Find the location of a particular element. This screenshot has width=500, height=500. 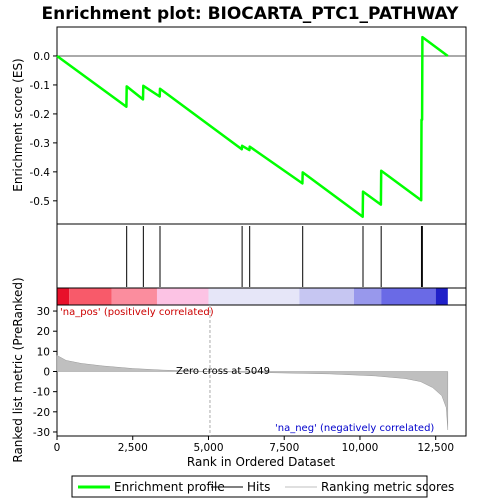

chart-title: Enrichment plot: BIOCARTA_PTC1_PATHWAY is located at coordinates (251, 14).